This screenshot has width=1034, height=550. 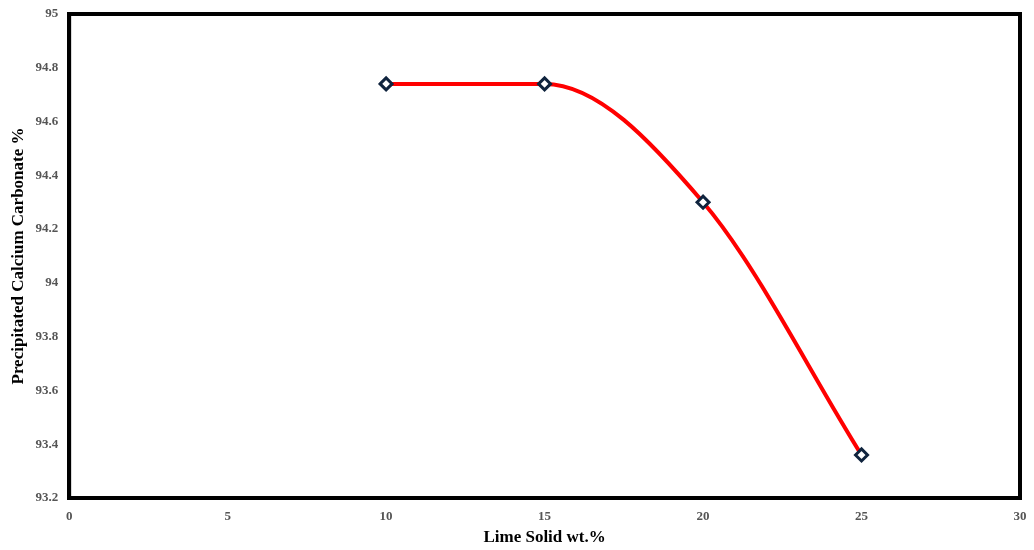 What do you see at coordinates (47, 174) in the screenshot?
I see `y-tick-label: 94.4` at bounding box center [47, 174].